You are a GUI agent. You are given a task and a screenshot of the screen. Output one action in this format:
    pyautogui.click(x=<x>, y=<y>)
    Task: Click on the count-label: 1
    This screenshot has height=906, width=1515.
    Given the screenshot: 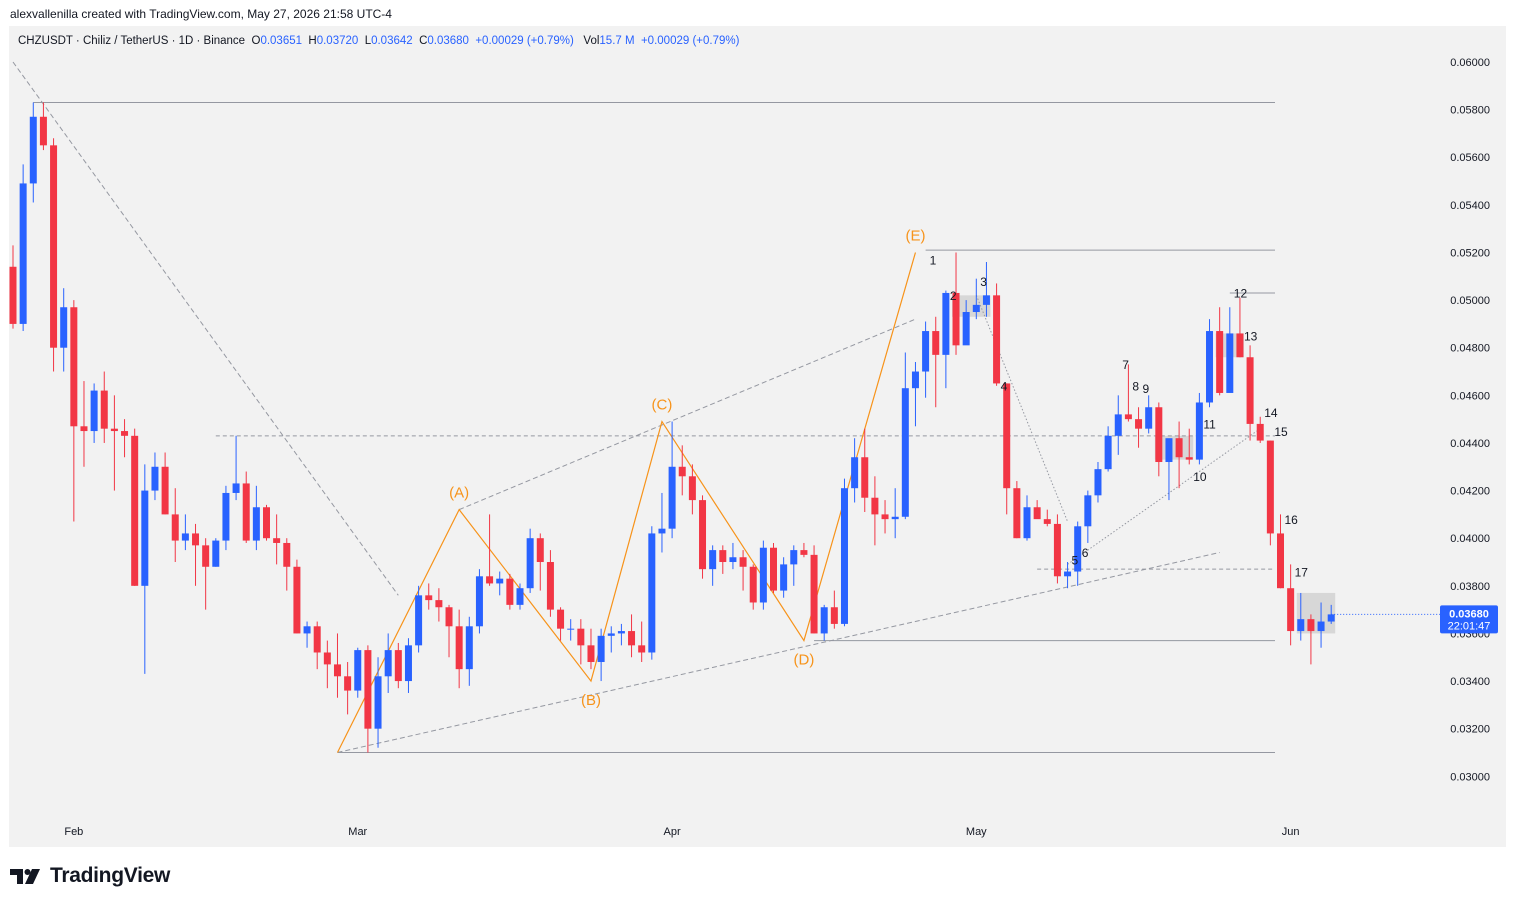 What is the action you would take?
    pyautogui.click(x=933, y=260)
    